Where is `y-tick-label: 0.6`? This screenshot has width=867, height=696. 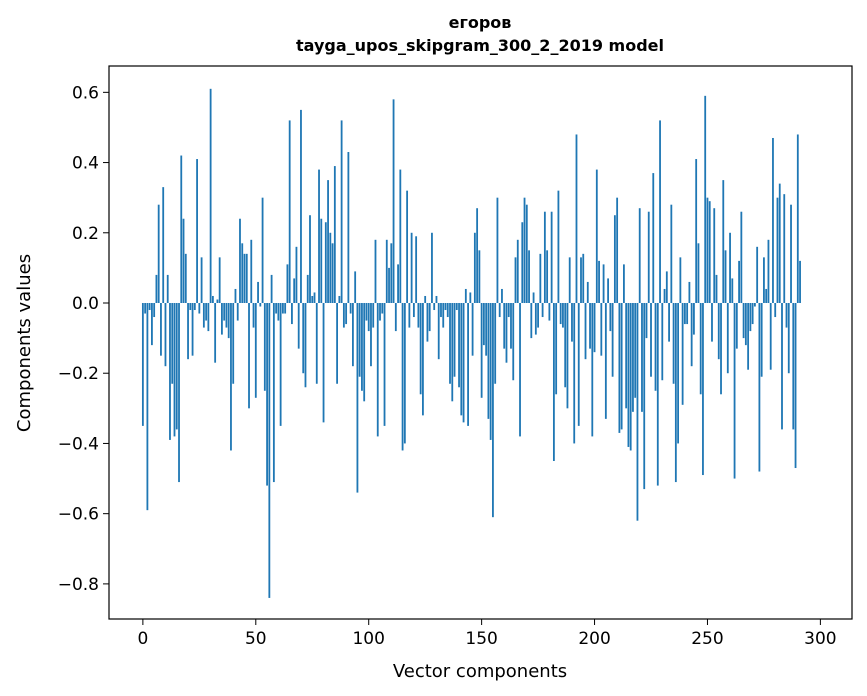
y-tick-label: 0.6 is located at coordinates (85, 93).